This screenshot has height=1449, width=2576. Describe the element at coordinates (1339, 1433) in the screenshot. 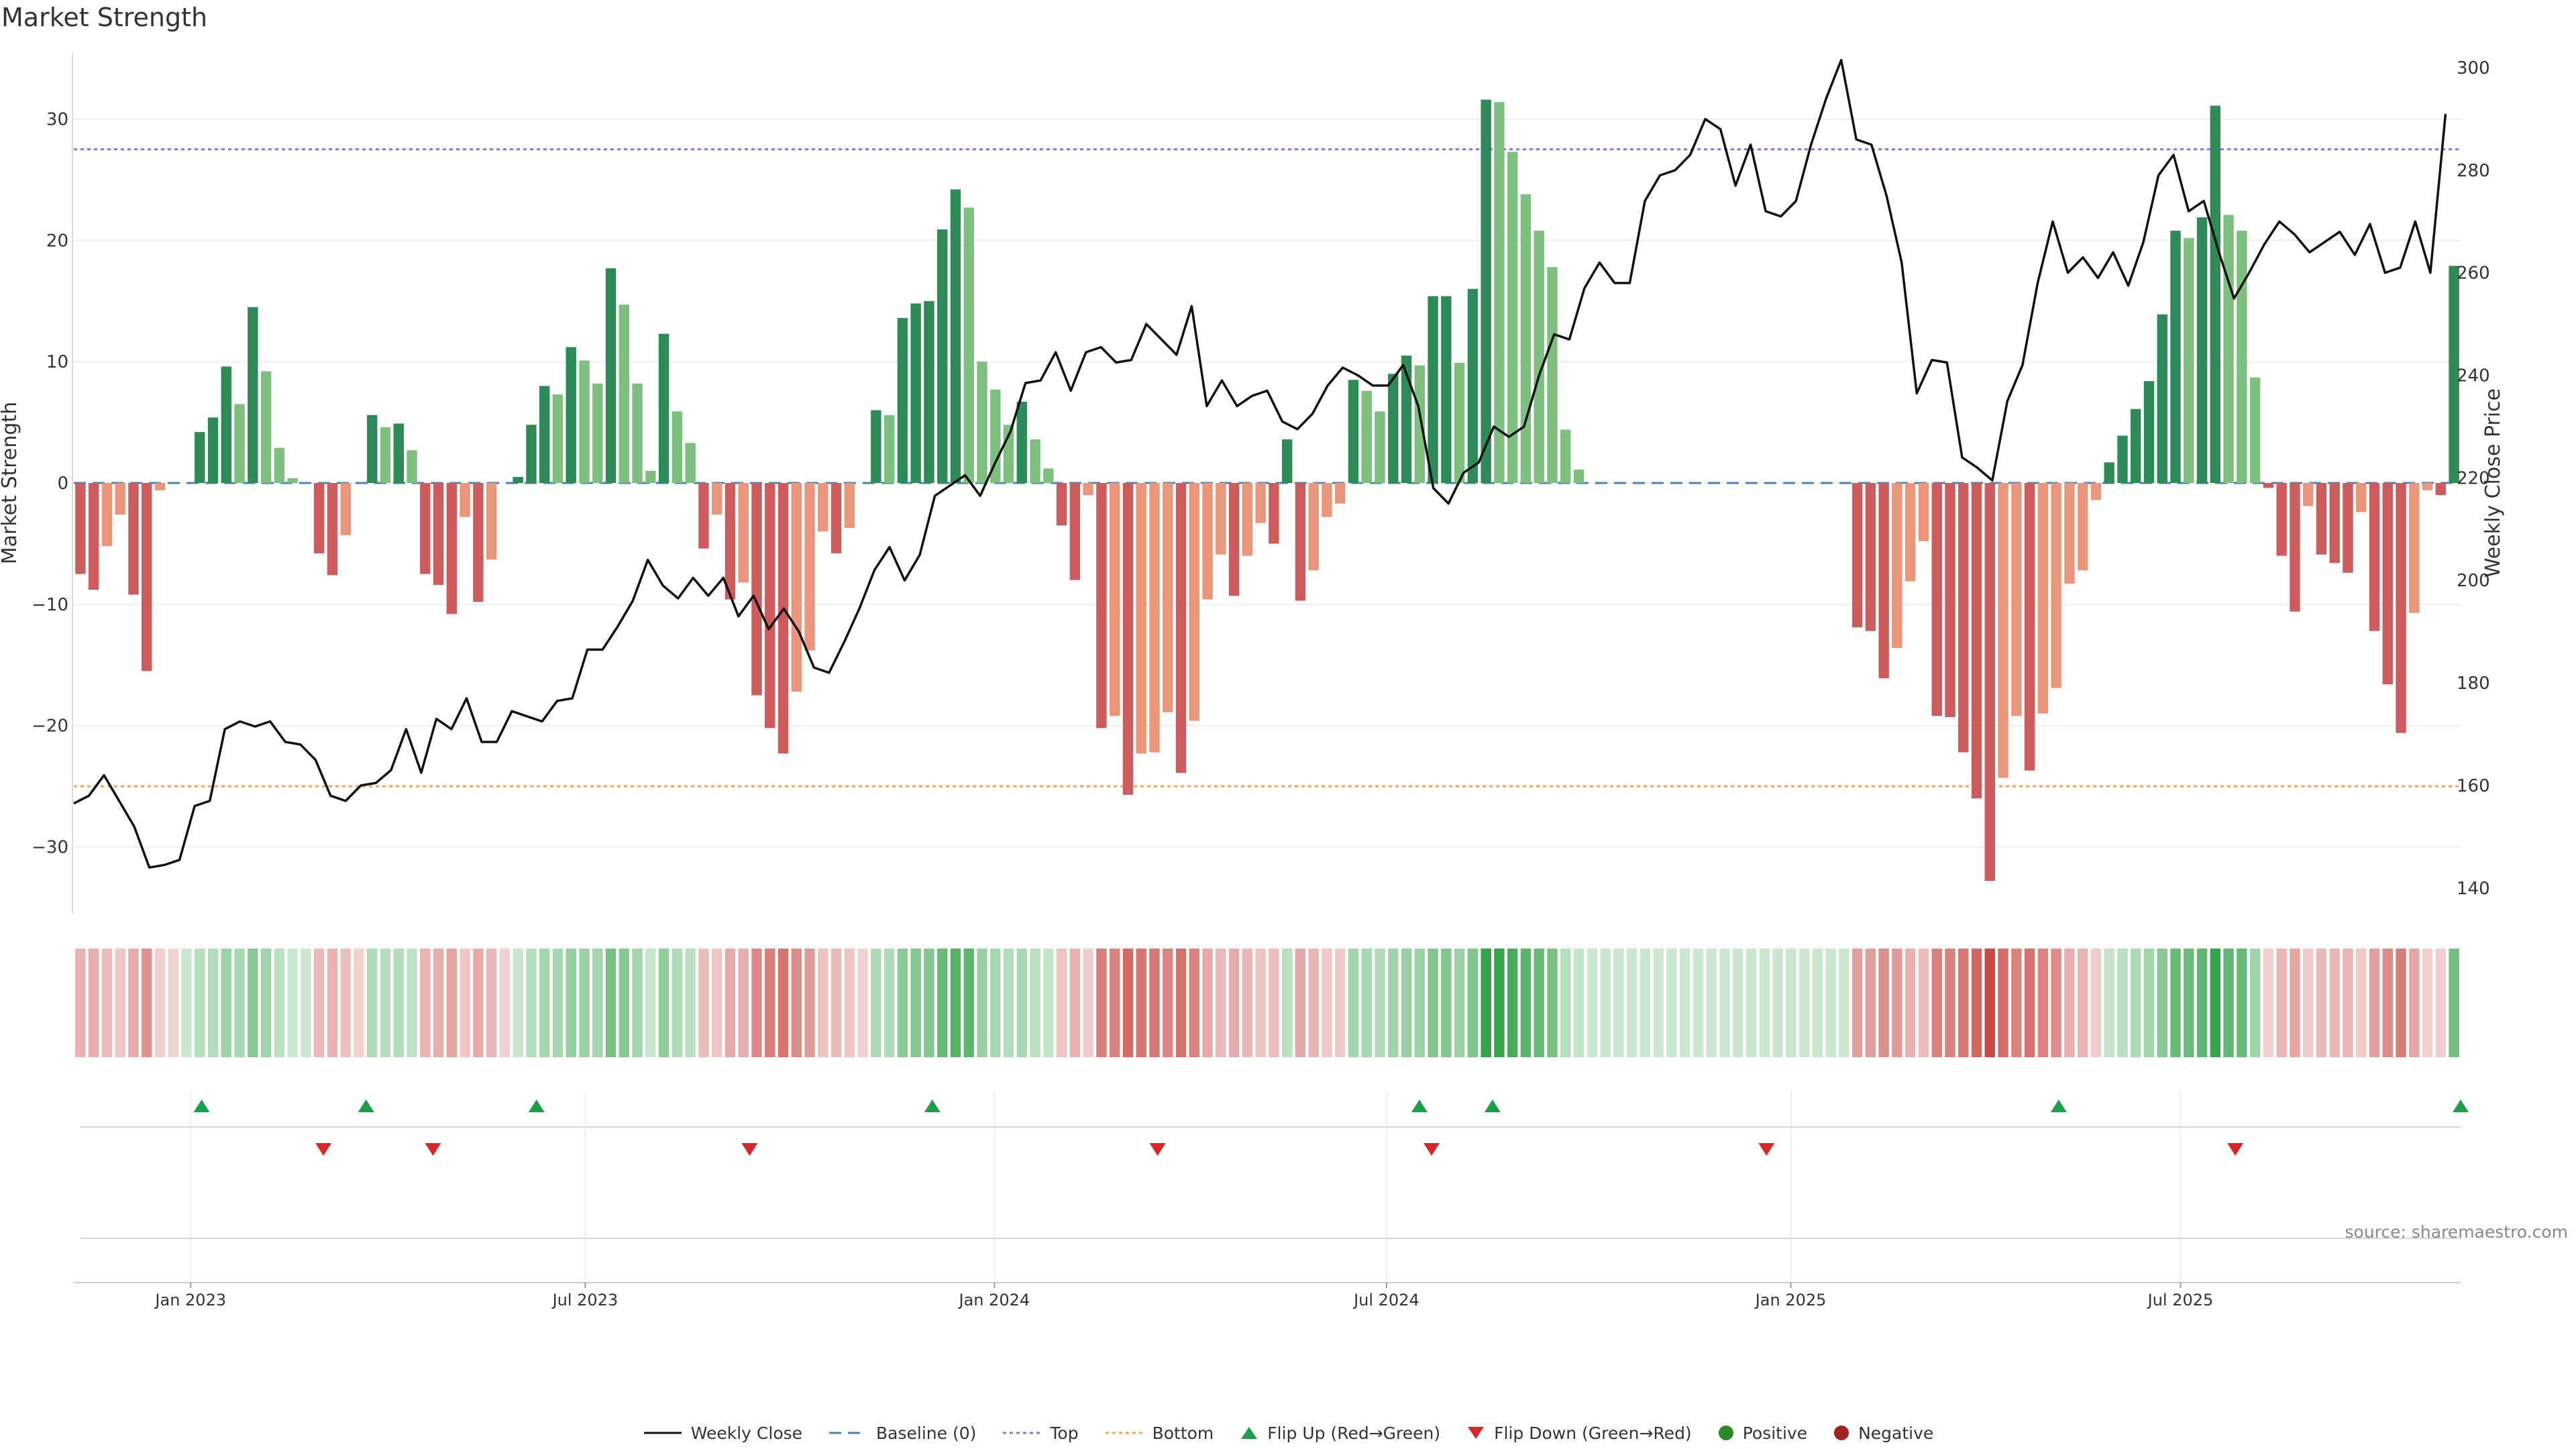

I see `legend-flip-up: Flip Up (Red→Green)` at that location.